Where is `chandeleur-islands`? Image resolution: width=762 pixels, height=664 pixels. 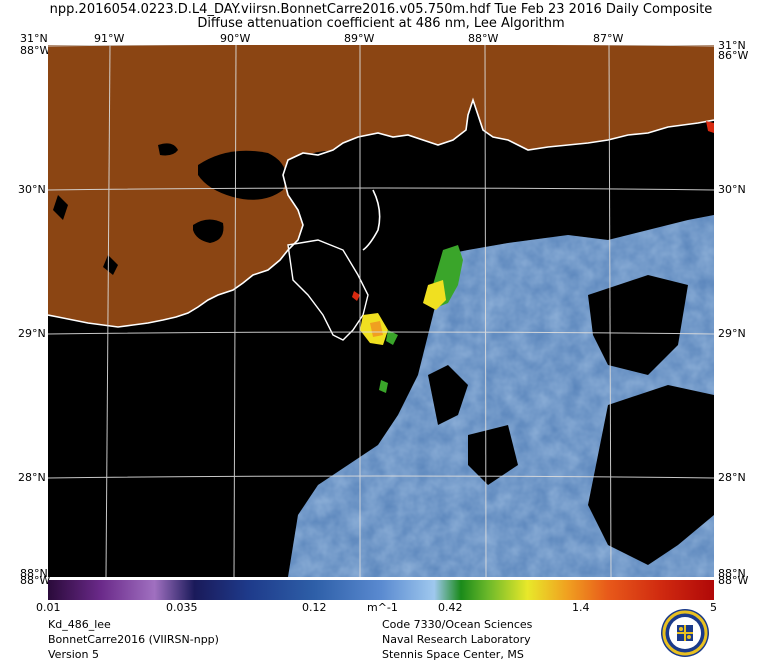 chandeleur-islands is located at coordinates (371, 220).